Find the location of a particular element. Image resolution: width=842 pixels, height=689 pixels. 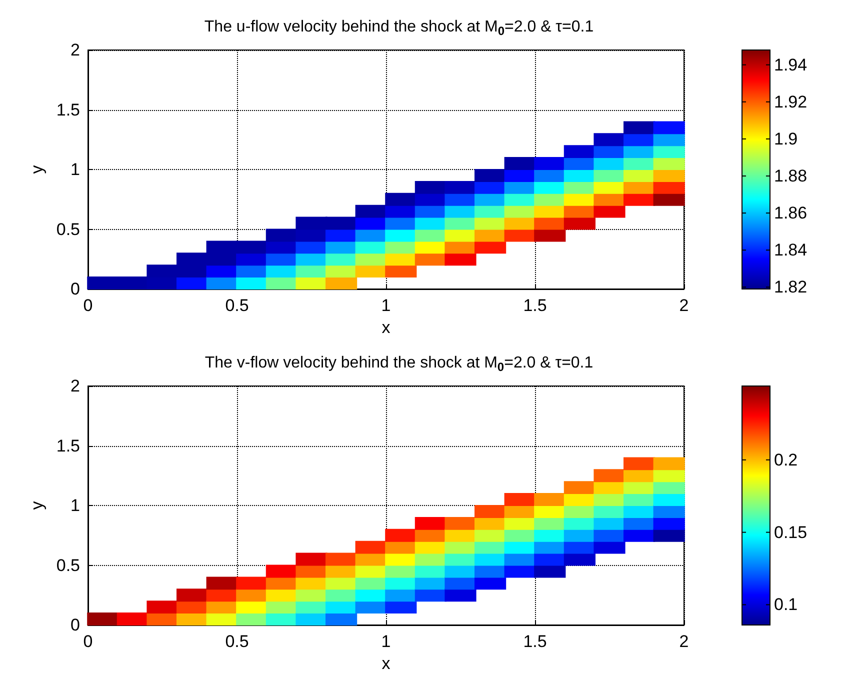

color-bar-label: 1.88 is located at coordinates (791, 176).